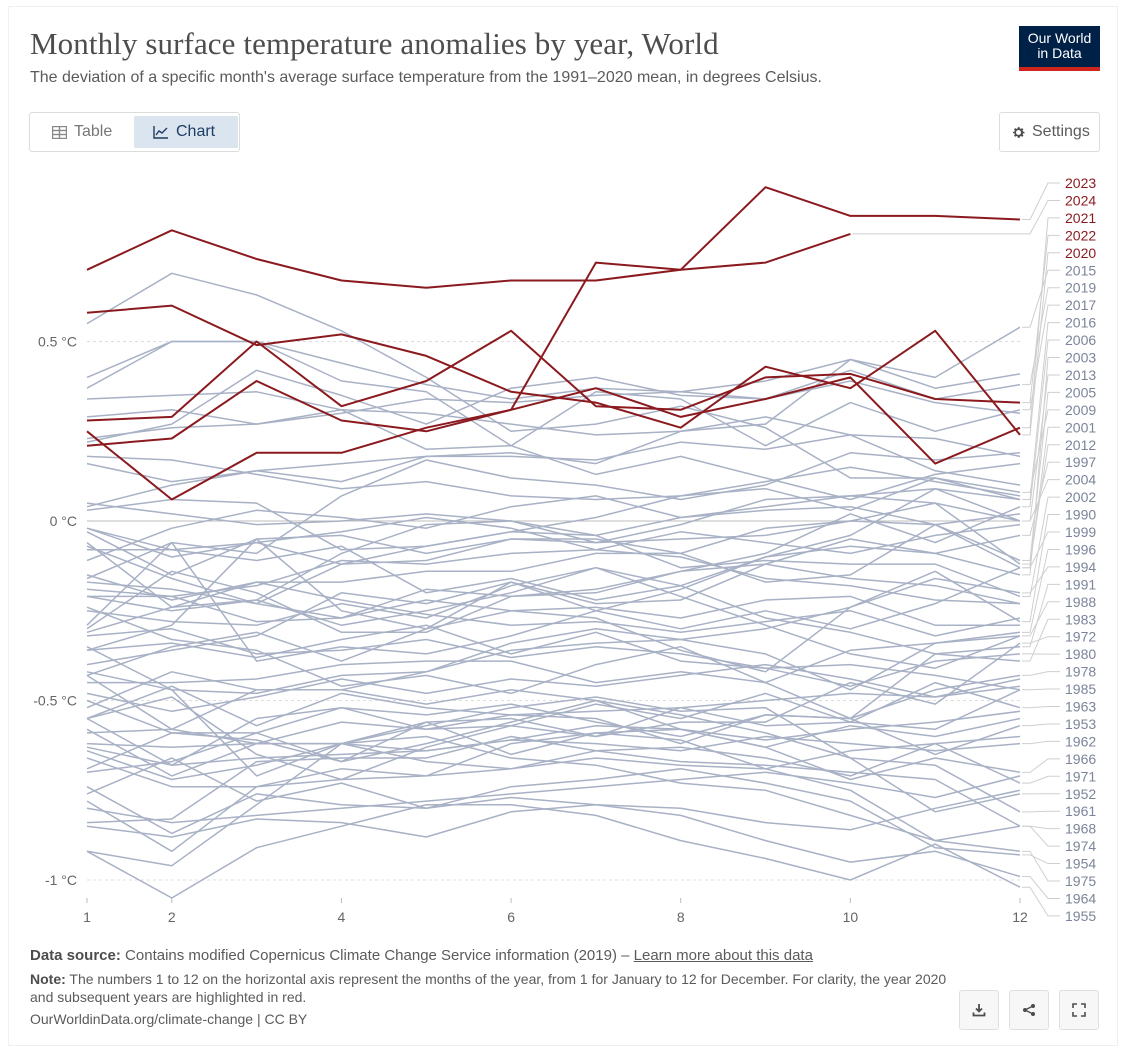  What do you see at coordinates (75, 955) in the screenshot?
I see `source-label: Data source:` at bounding box center [75, 955].